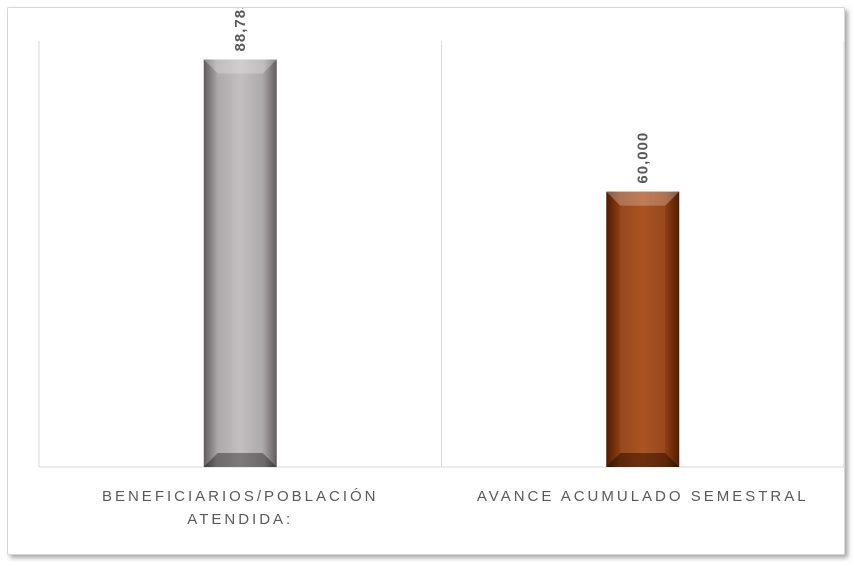 This screenshot has width=855, height=567. What do you see at coordinates (642, 496) in the screenshot?
I see `category-label: AVANCE ACUMULADO SEMESTRAL` at bounding box center [642, 496].